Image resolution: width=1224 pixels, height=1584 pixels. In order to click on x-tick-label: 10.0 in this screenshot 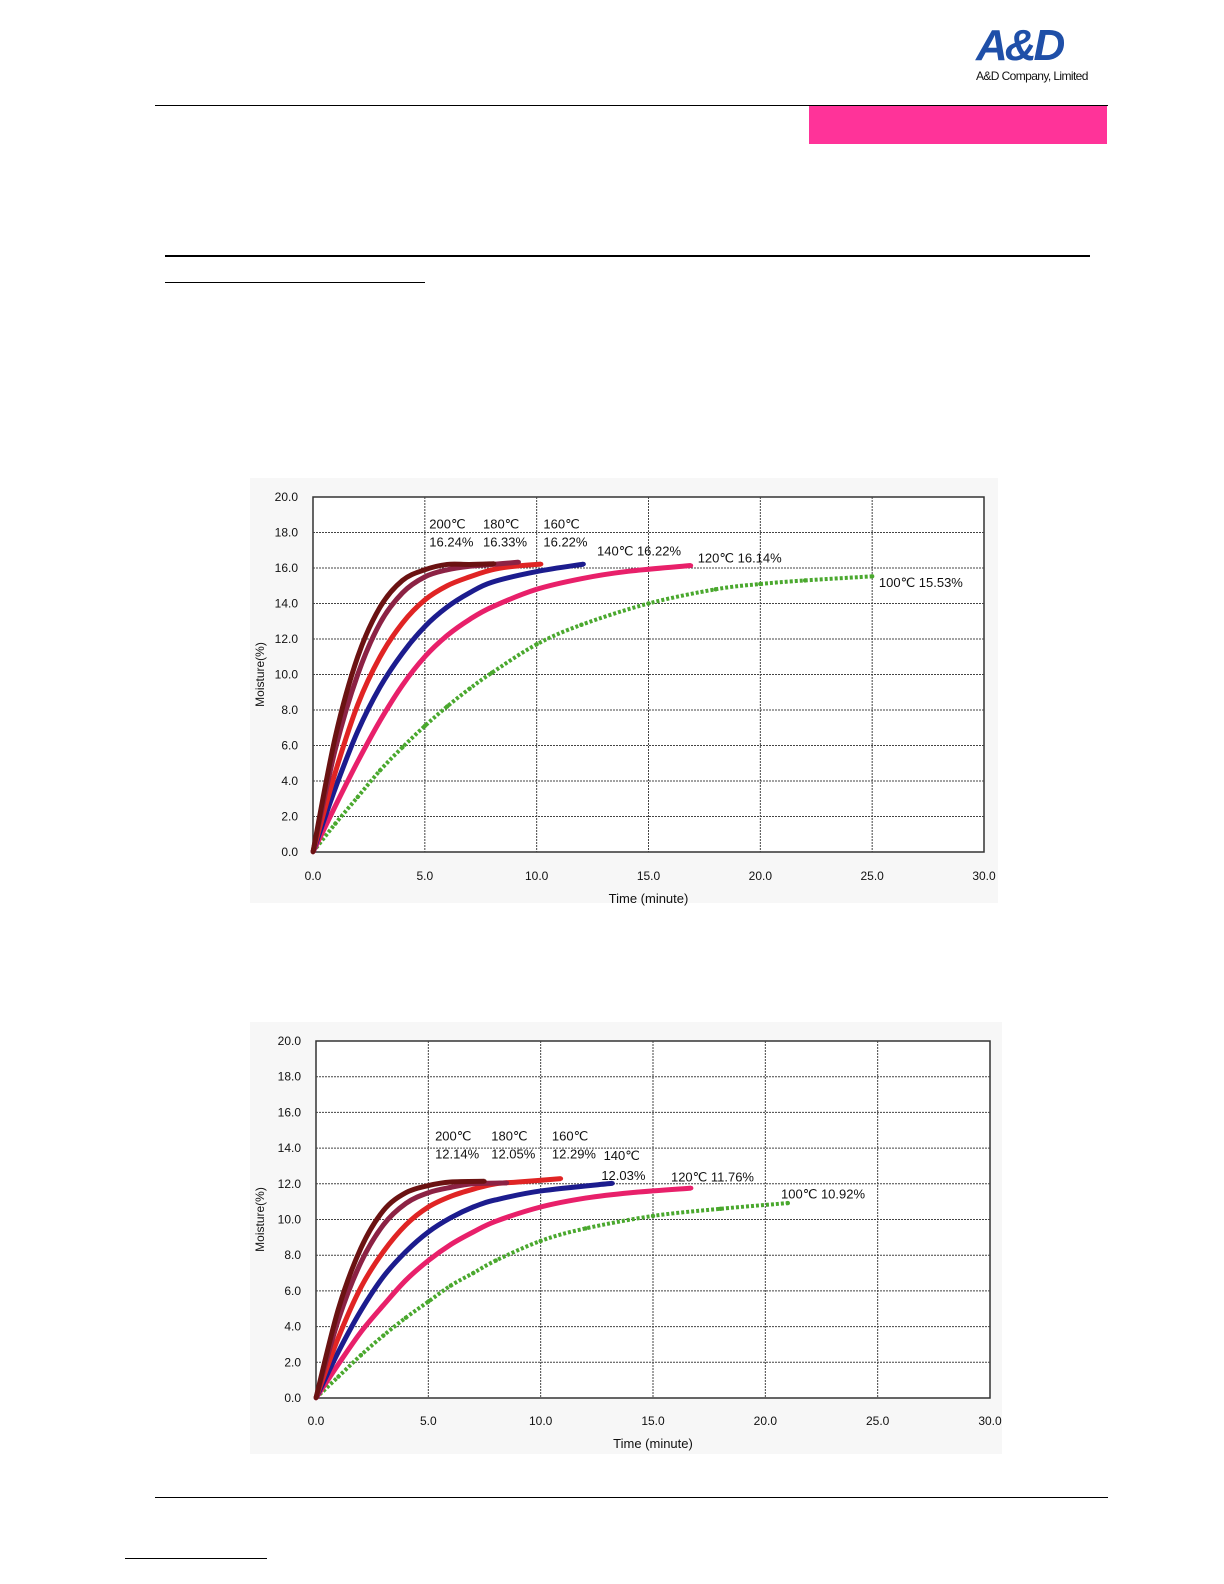, I will do `click(541, 1421)`.